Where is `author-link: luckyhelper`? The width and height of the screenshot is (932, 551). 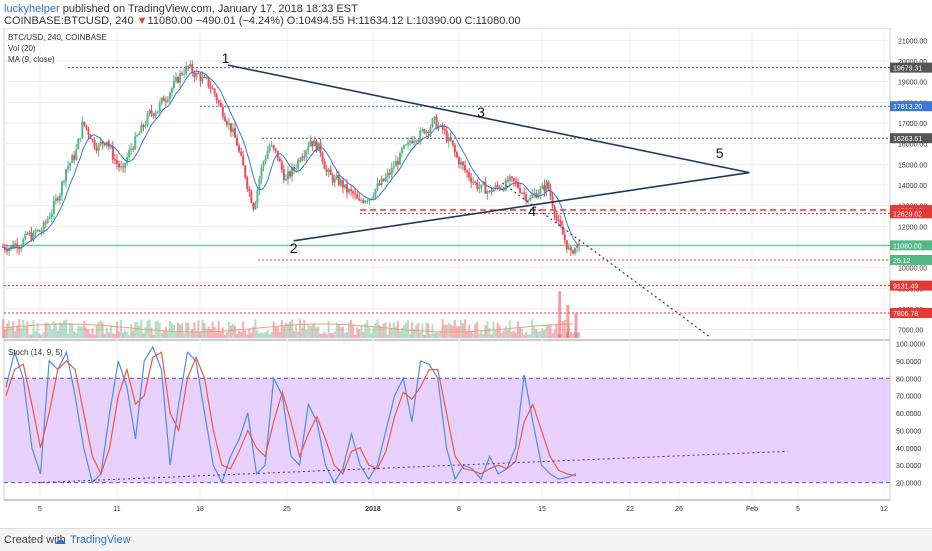
author-link: luckyhelper is located at coordinates (32, 9).